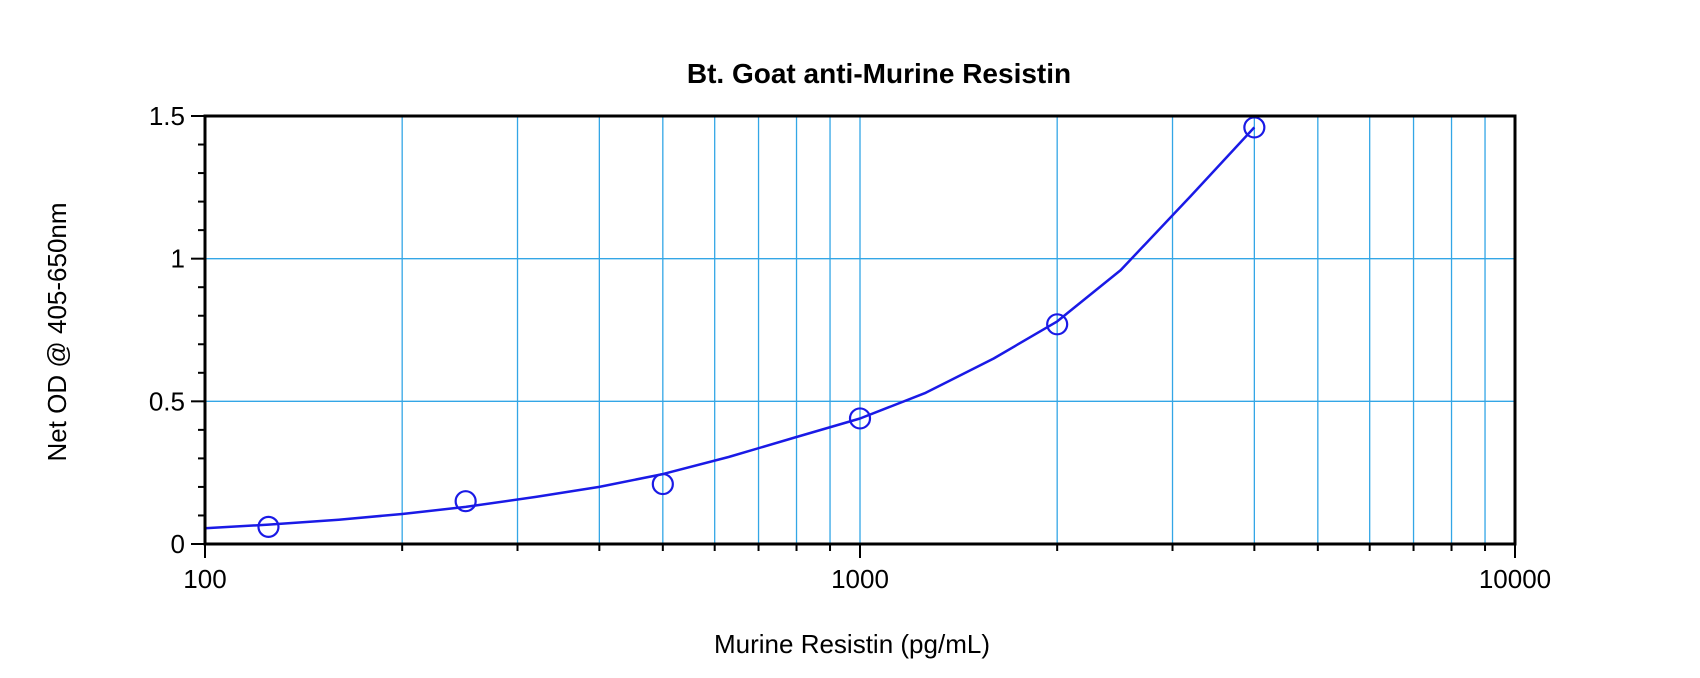  What do you see at coordinates (57, 331) in the screenshot?
I see `y-axis-label: Net OD @ 405-650nm` at bounding box center [57, 331].